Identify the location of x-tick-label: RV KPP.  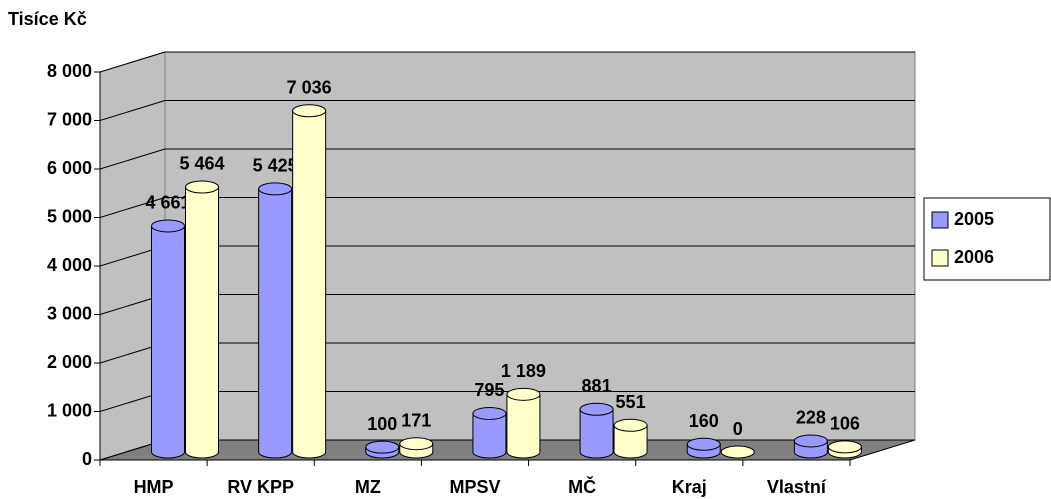
(260, 487).